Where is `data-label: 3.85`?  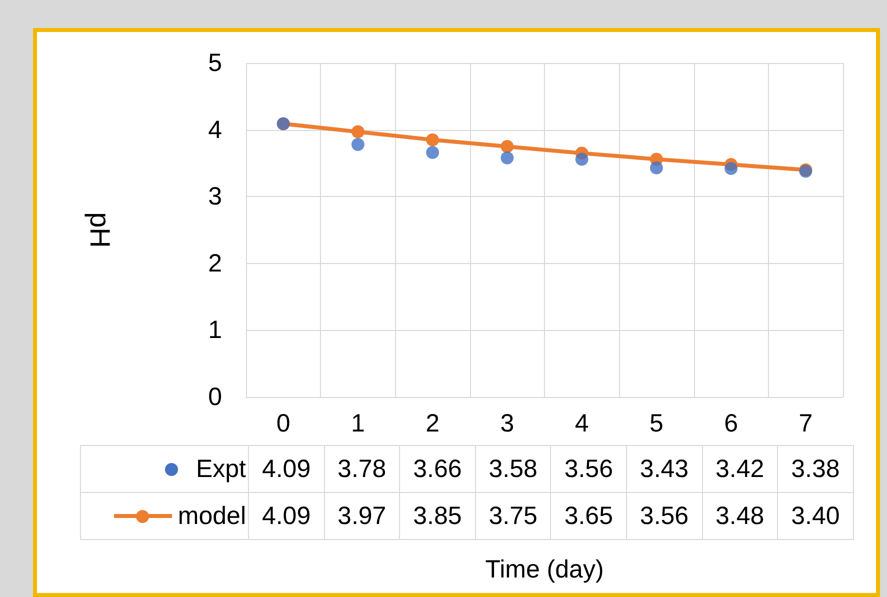 data-label: 3.85 is located at coordinates (438, 516).